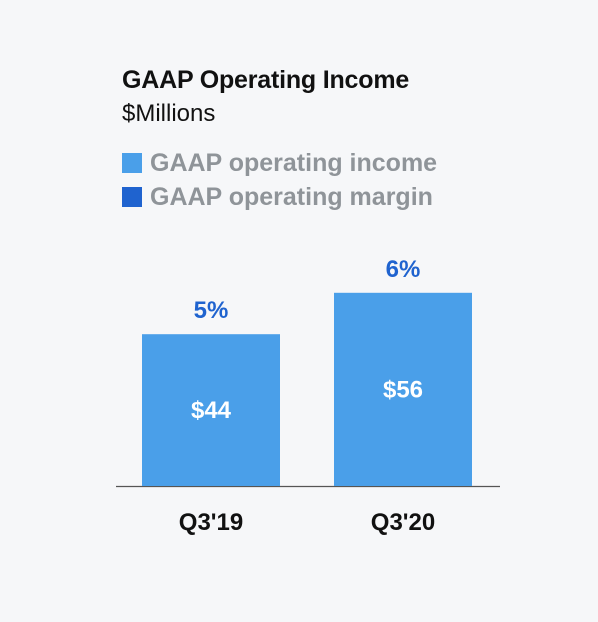 This screenshot has height=622, width=598. I want to click on legend-swatch-operating-income, so click(132, 163).